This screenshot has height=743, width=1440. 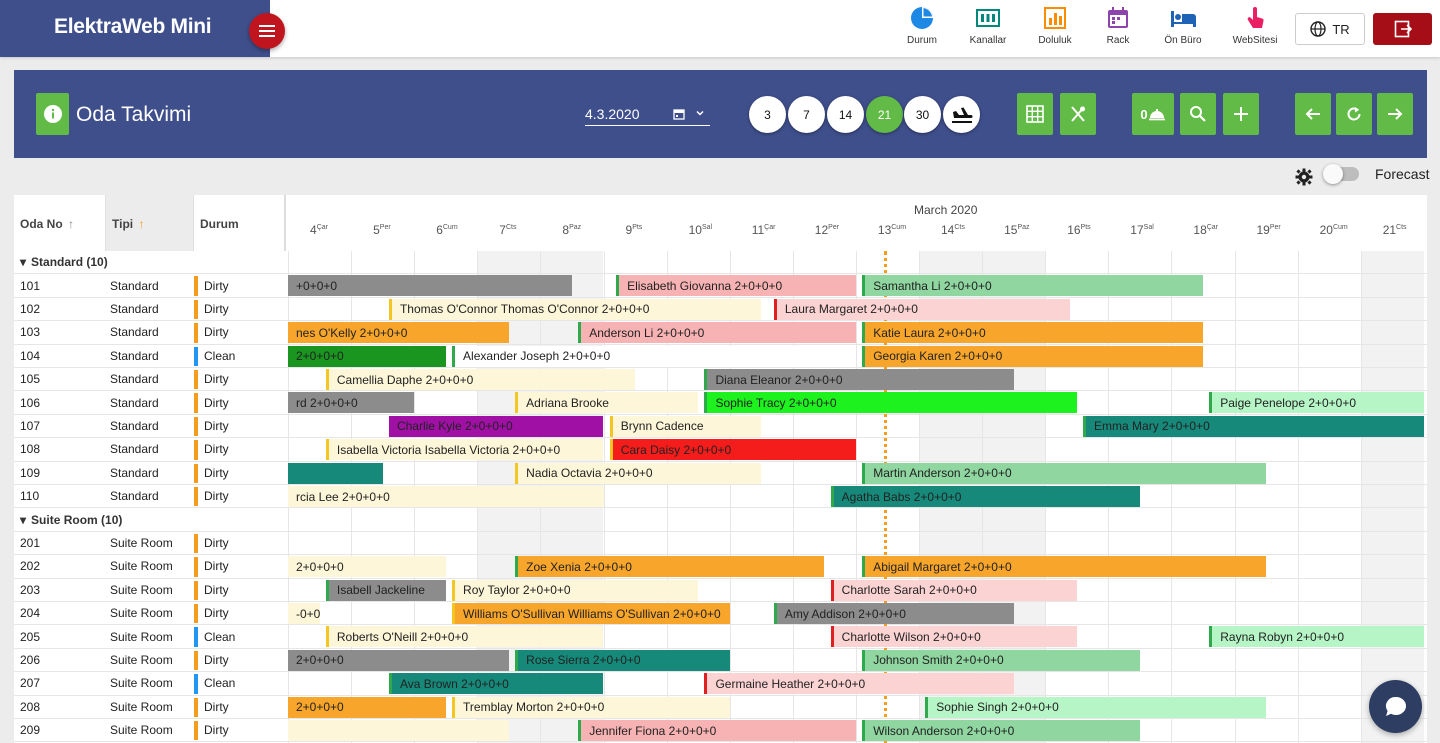 I want to click on reservation-bar: Thomas O'Connor Thomas O'Connor 2+0+0+0, so click(x=575, y=309).